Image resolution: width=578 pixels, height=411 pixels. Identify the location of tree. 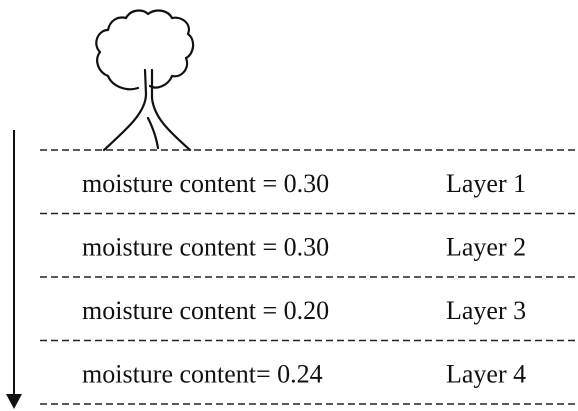
(145, 80).